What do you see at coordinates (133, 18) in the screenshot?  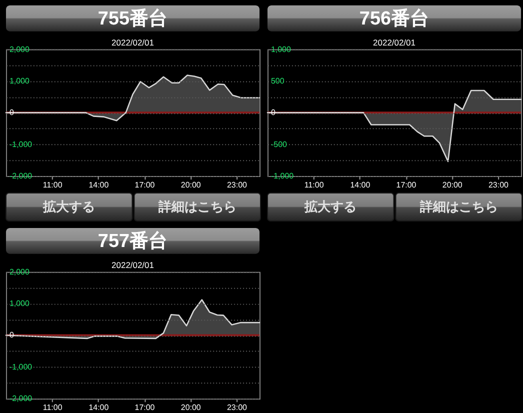 I see `chart-title: 755番台` at bounding box center [133, 18].